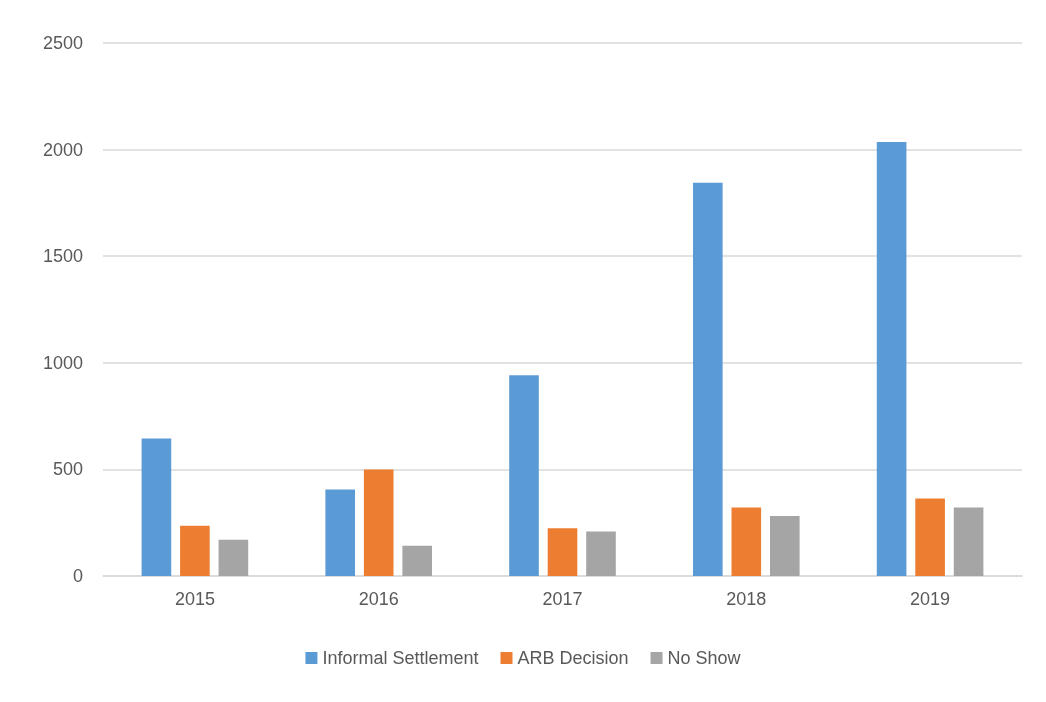  Describe the element at coordinates (562, 599) in the screenshot. I see `x-tick-label: 2017` at that location.